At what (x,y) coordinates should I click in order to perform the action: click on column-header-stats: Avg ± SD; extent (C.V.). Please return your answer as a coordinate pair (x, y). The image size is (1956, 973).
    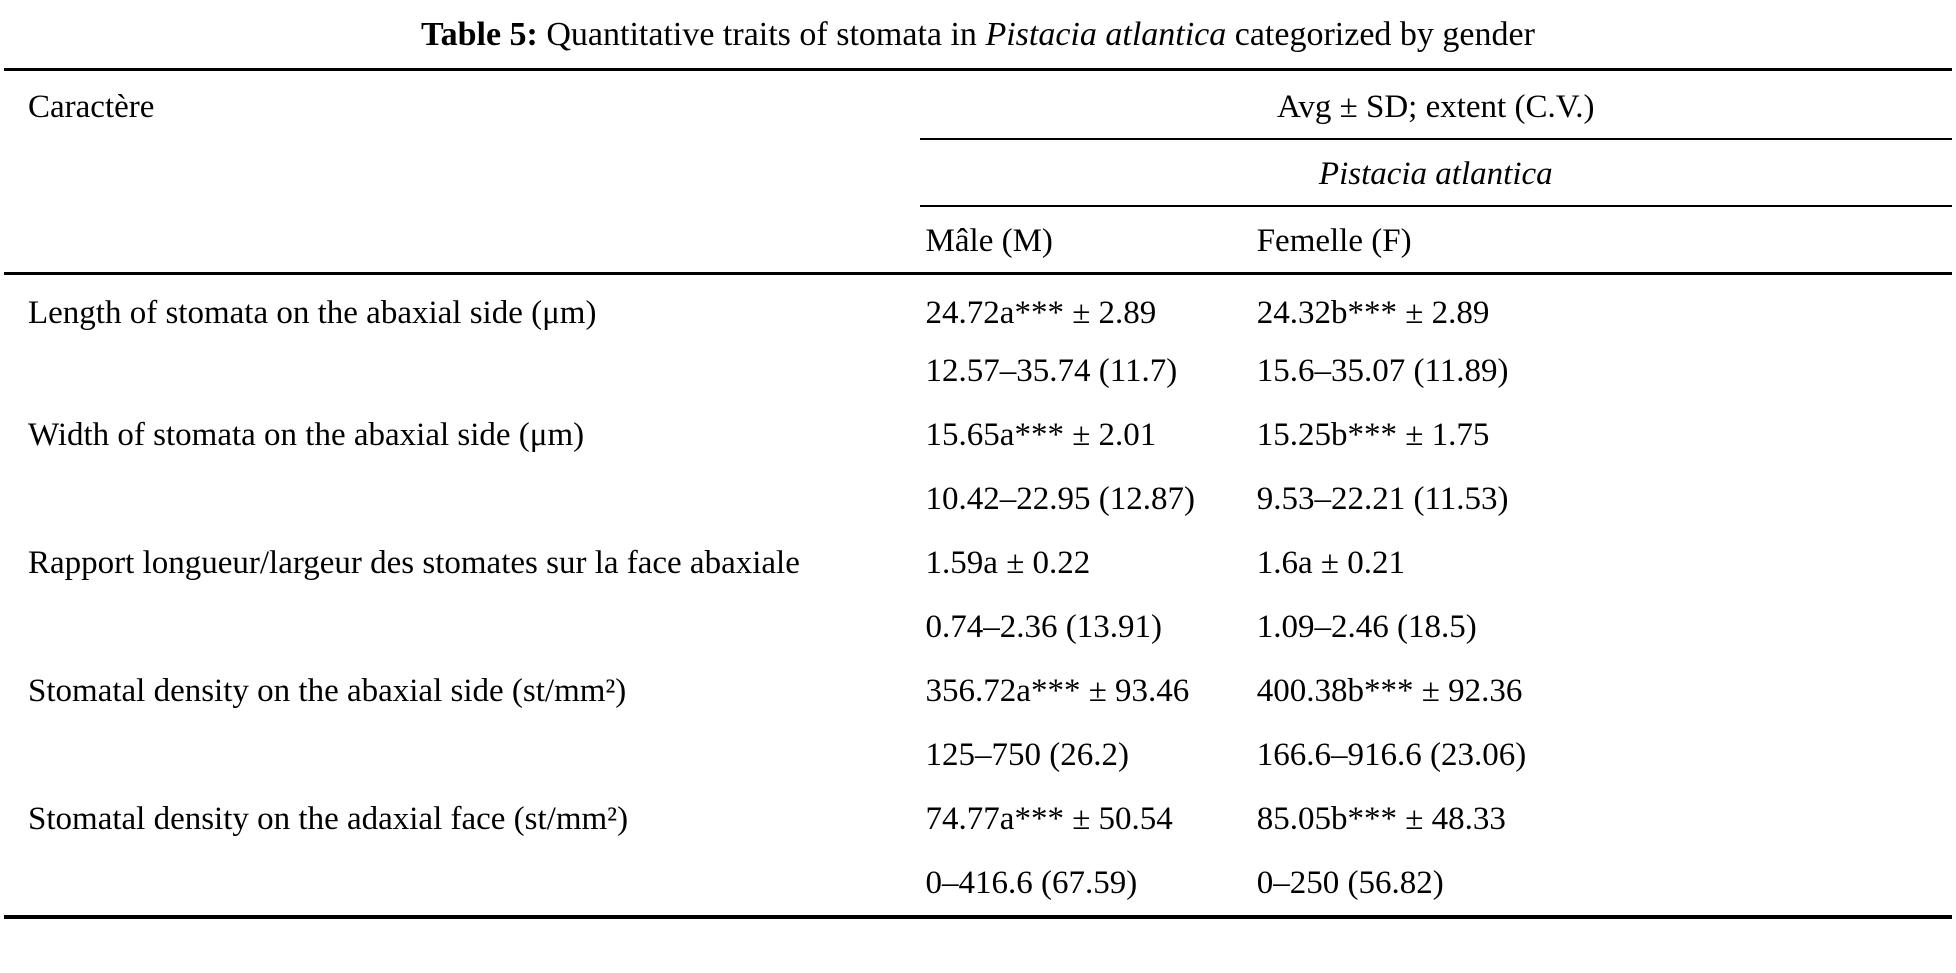
    Looking at the image, I should click on (1435, 104).